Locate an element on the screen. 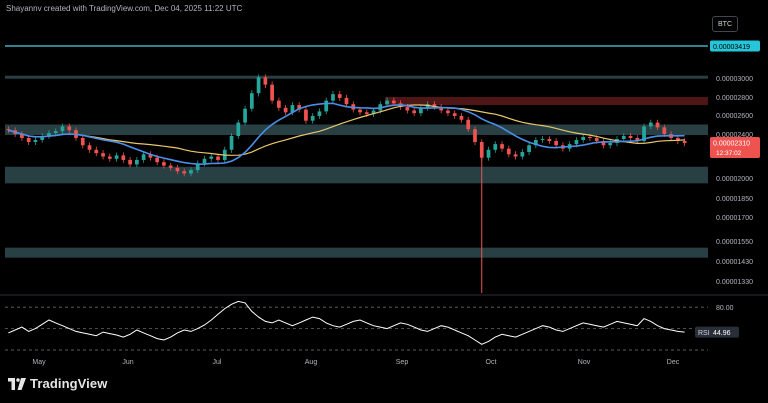 This screenshot has height=403, width=768. brand-logo: TradingView is located at coordinates (57, 383).